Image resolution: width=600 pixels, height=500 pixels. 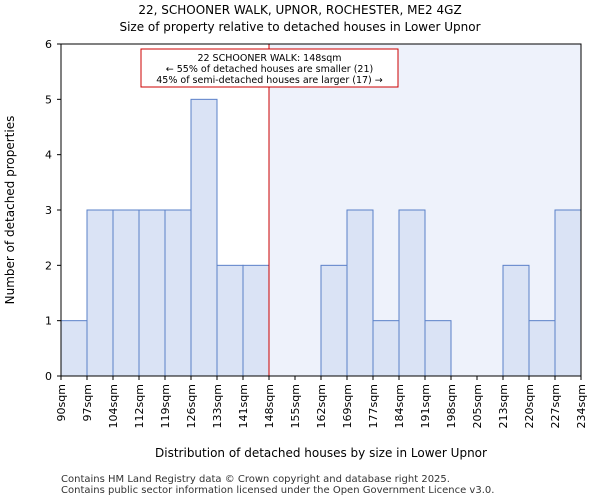 What do you see at coordinates (87, 402) in the screenshot?
I see `x-tick-label-97sqm: 97sqm` at bounding box center [87, 402].